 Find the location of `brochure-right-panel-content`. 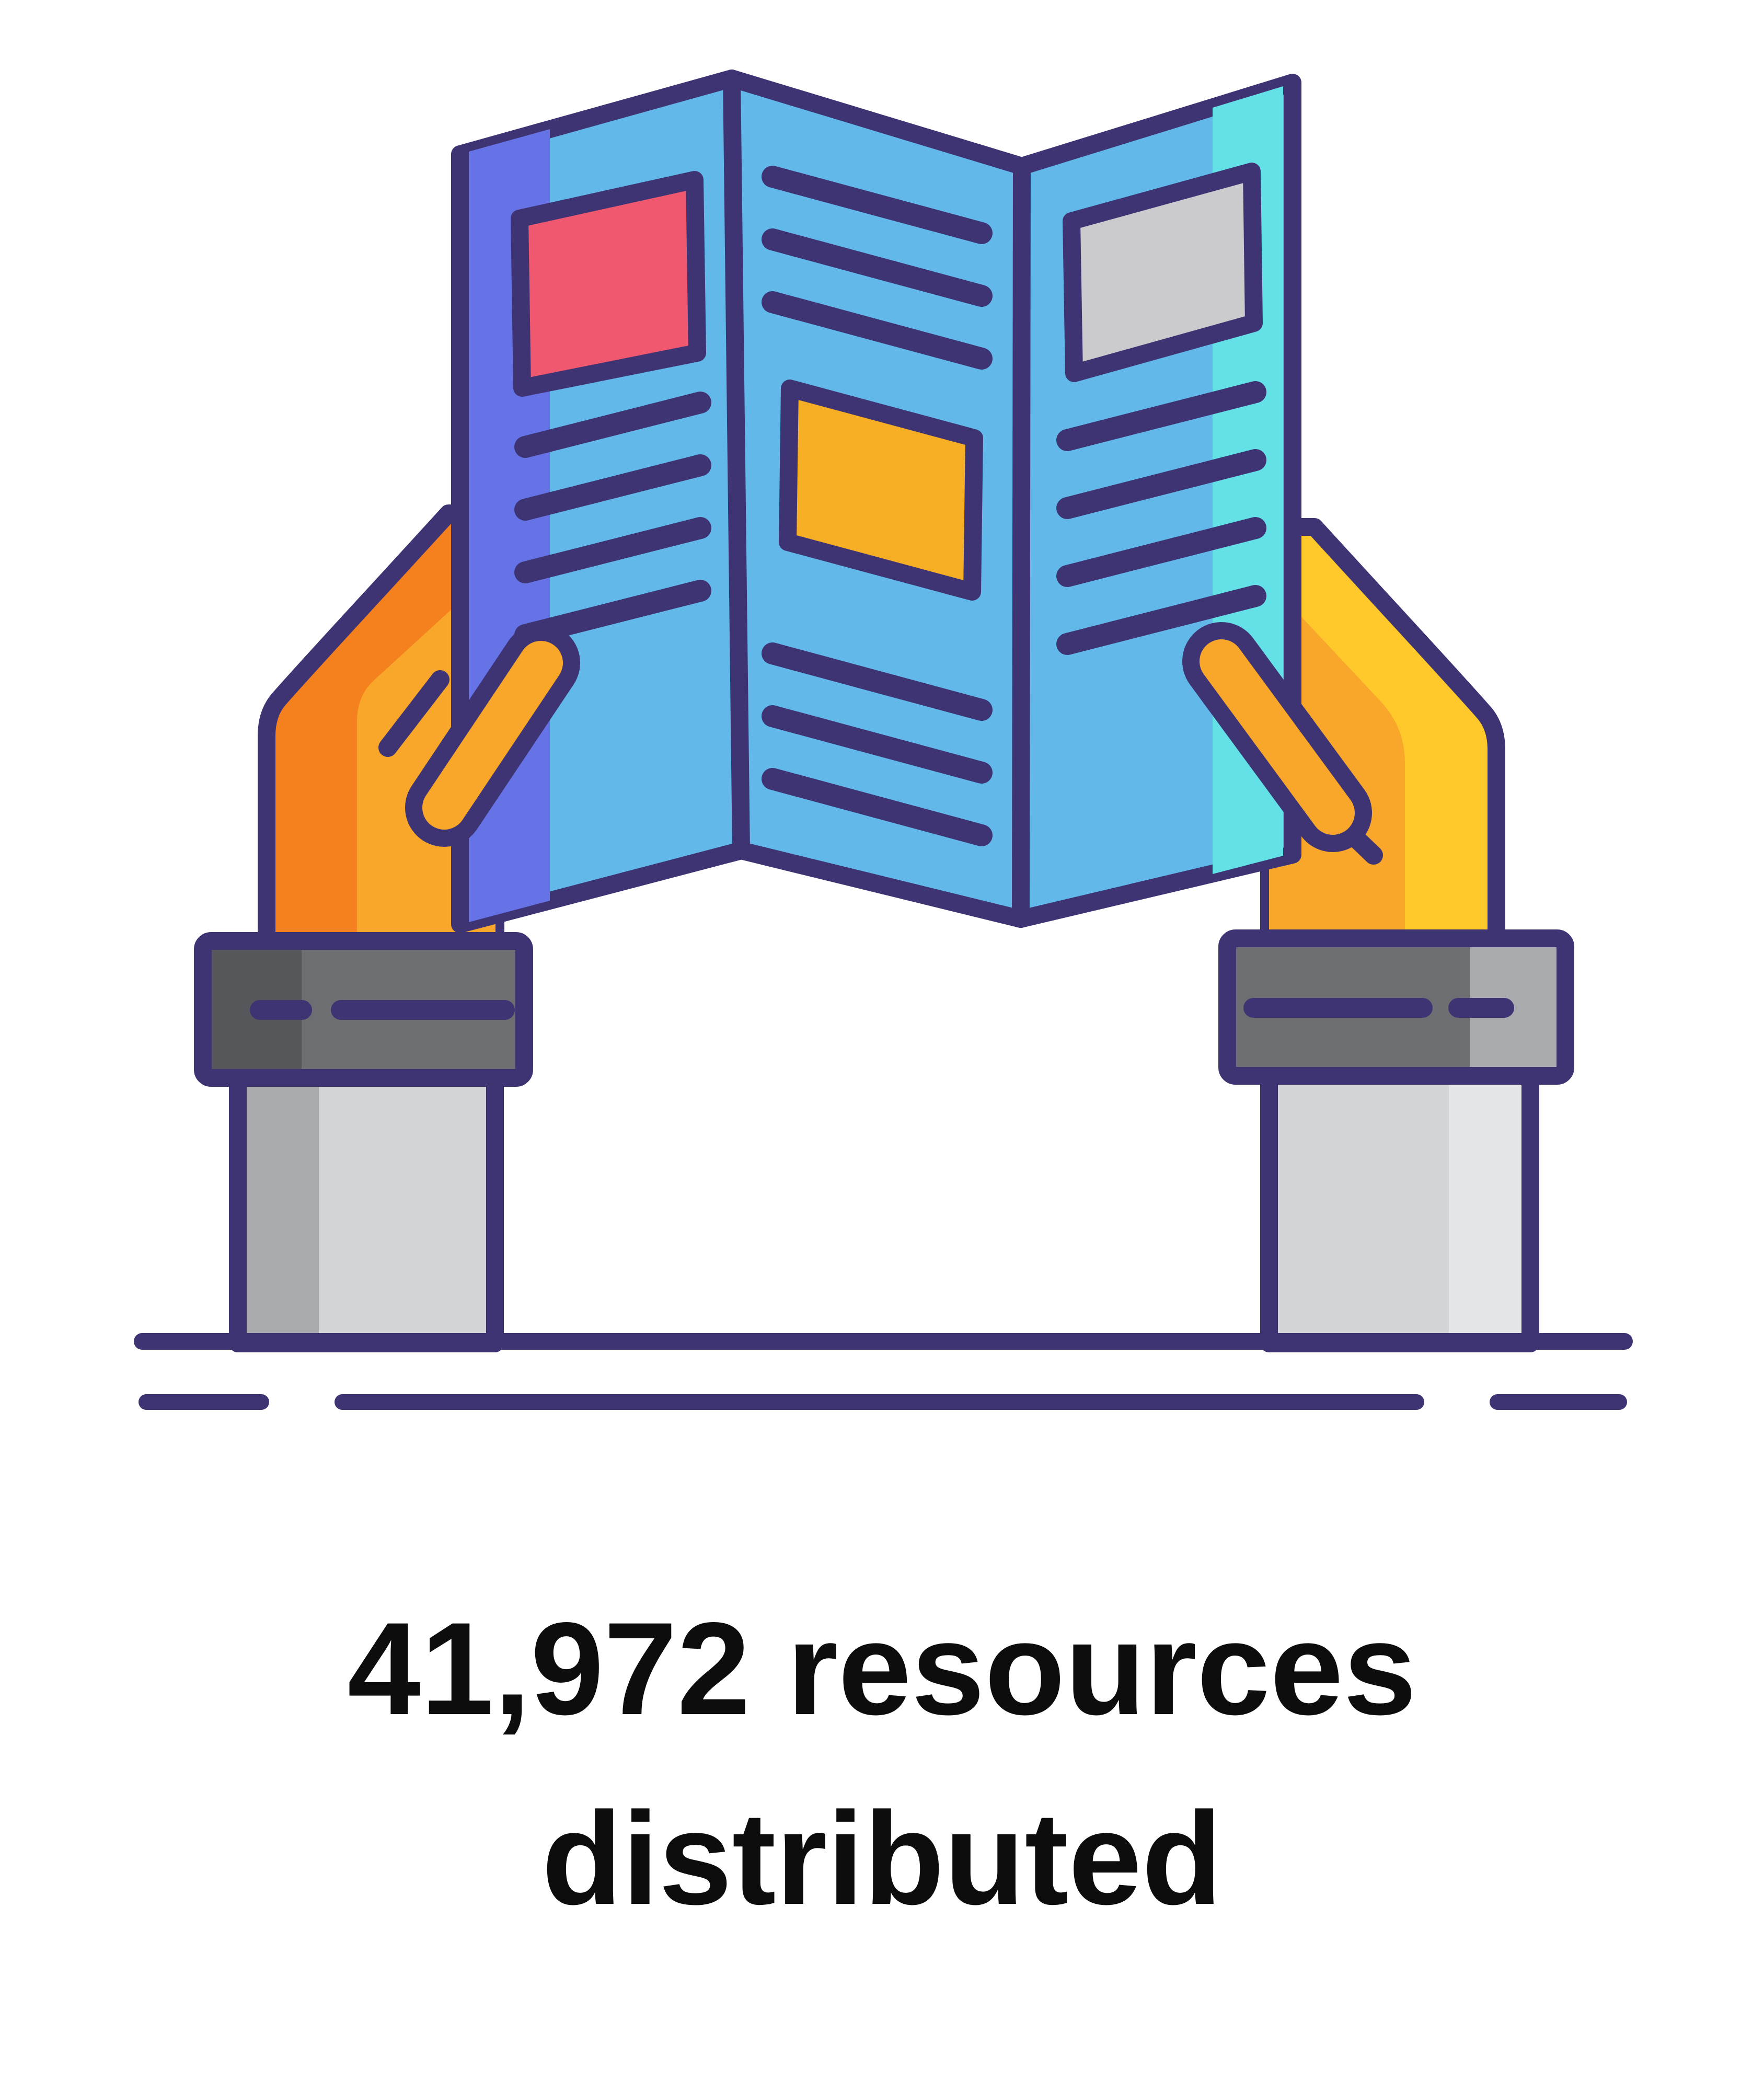

brochure-right-panel-content is located at coordinates (1161, 409).